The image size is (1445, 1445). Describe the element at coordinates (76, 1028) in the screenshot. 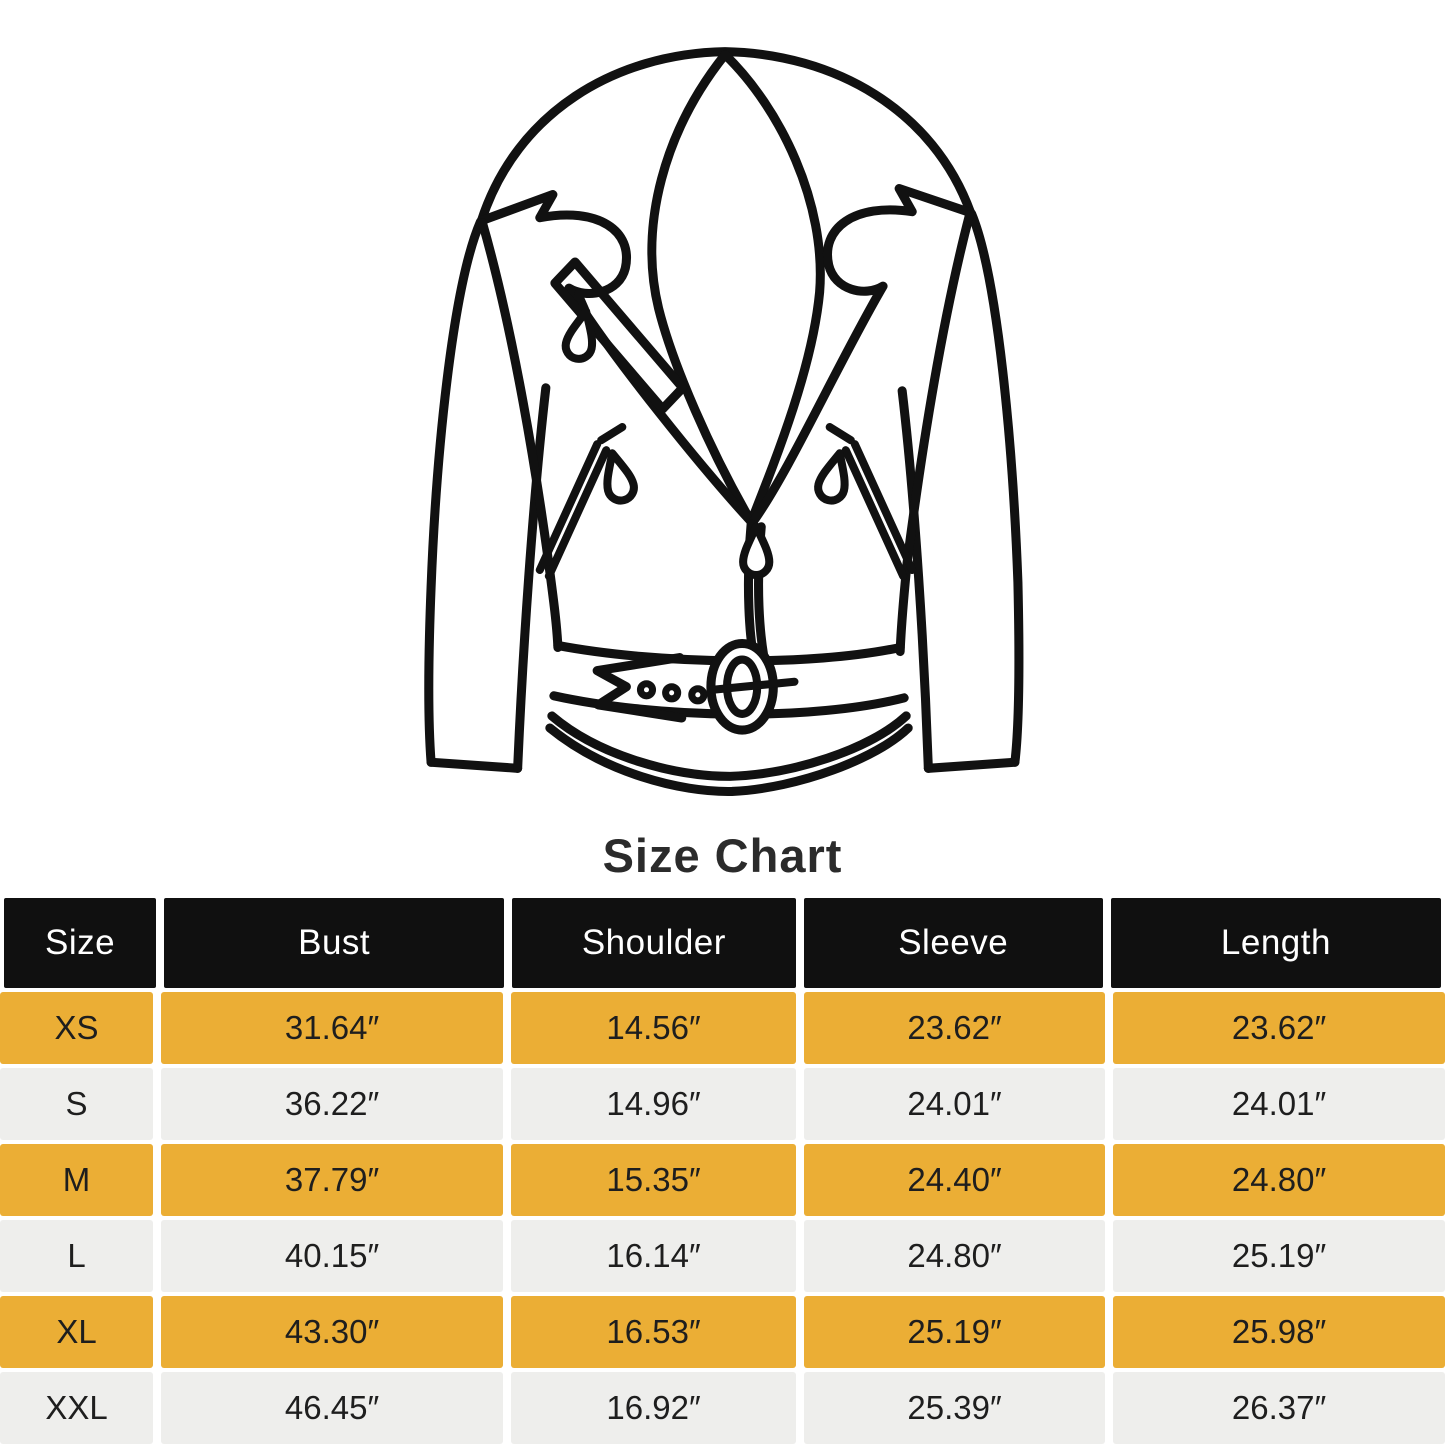

I see `cell-size: XS` at that location.